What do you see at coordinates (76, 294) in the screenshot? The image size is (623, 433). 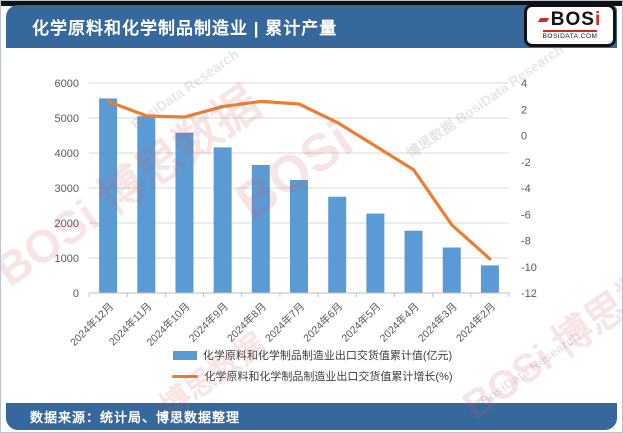 I see `left-axis-tick-label: 0` at bounding box center [76, 294].